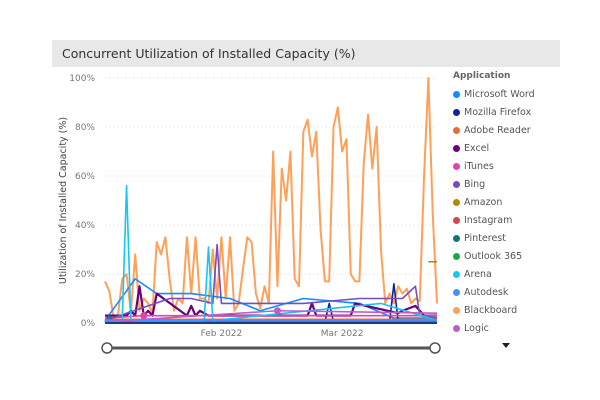 This screenshot has width=600, height=400. I want to click on legend-item: iTunes, so click(494, 166).